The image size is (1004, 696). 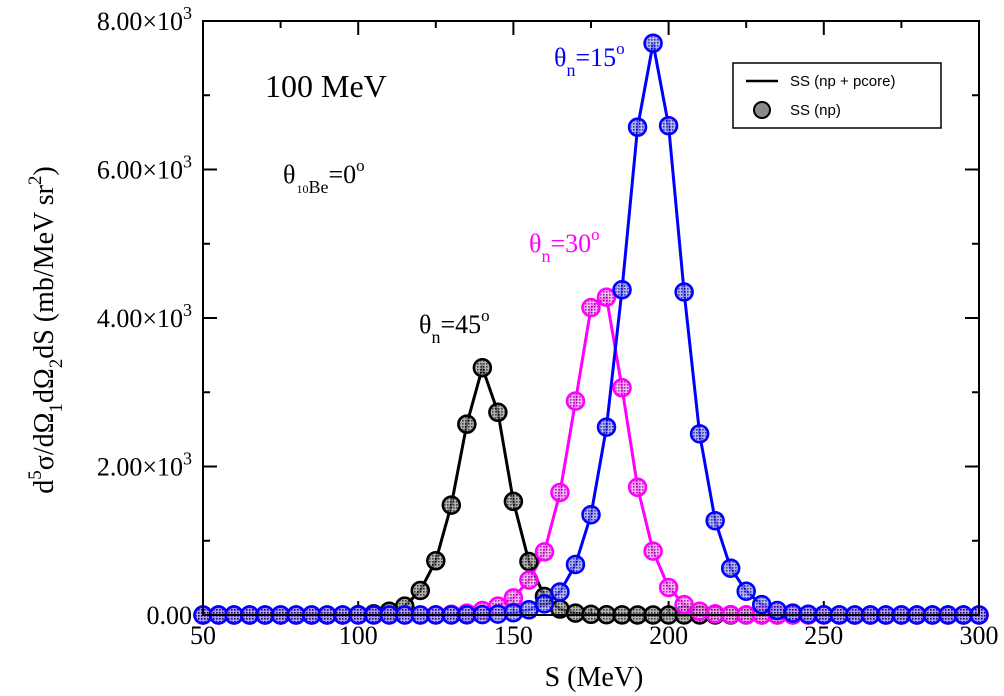 I want to click on theta15-label: θn=15o, so click(x=589, y=59).